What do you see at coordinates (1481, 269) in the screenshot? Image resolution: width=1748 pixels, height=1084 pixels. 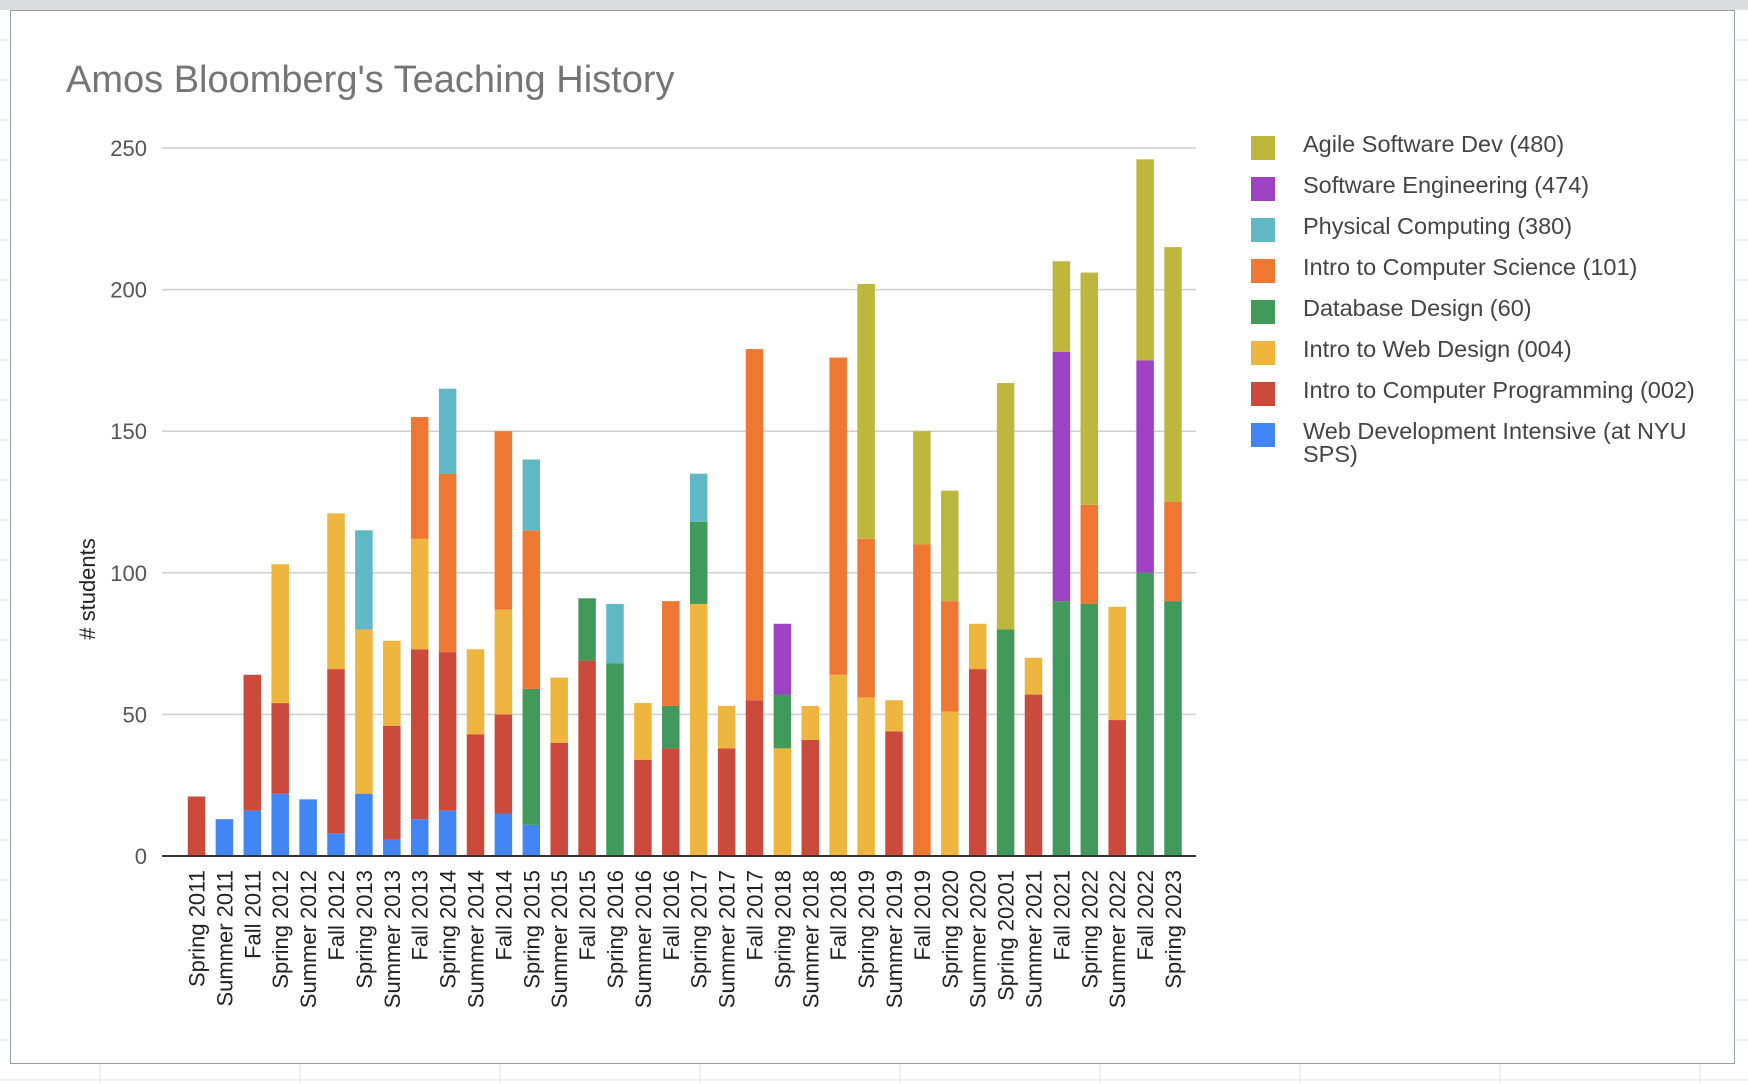 I see `legend-item: Intro to Computer Science (101)` at bounding box center [1481, 269].